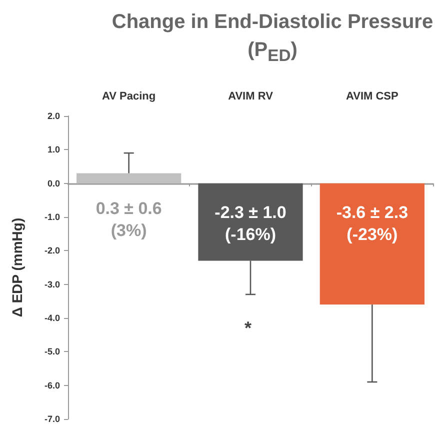 The image size is (435, 425). What do you see at coordinates (248, 328) in the screenshot?
I see `annotation: *` at bounding box center [248, 328].